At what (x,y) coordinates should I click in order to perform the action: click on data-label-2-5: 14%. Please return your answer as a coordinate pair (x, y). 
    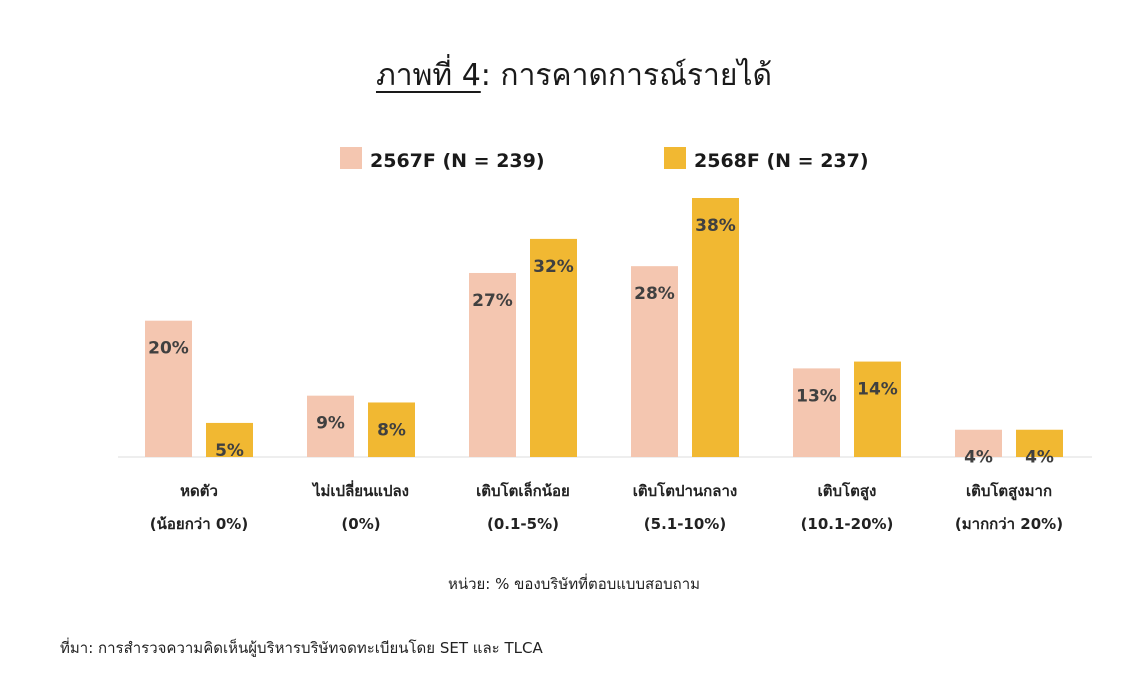
    Looking at the image, I should click on (877, 390).